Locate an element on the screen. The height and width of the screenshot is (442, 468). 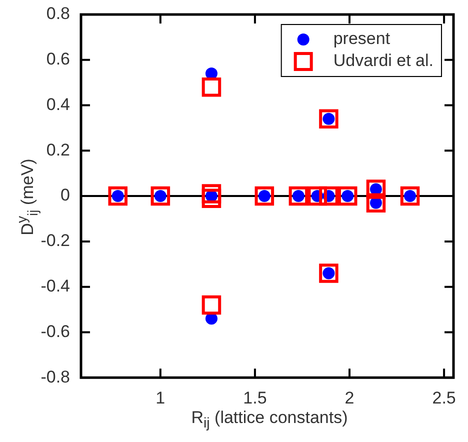
x-tick-label: 1 is located at coordinates (161, 398).